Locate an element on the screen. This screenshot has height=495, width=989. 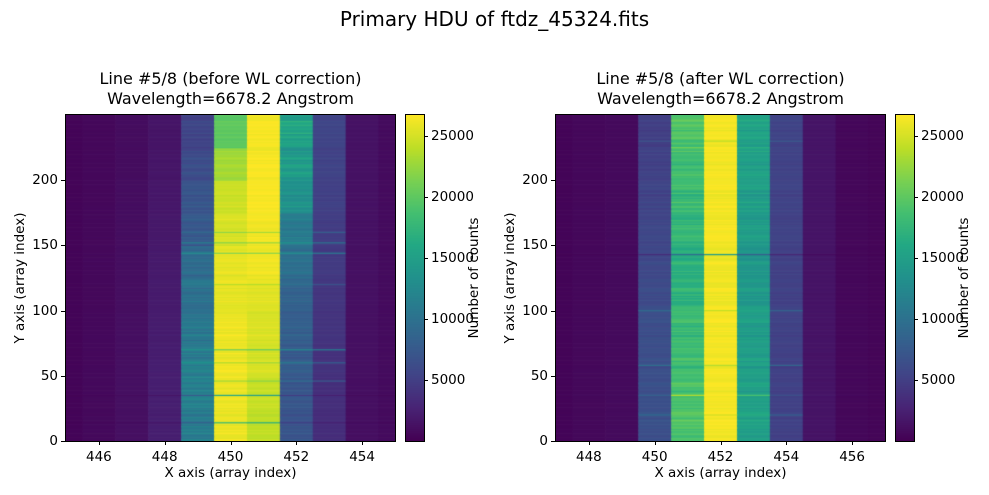
colorbar-before is located at coordinates (415, 278).